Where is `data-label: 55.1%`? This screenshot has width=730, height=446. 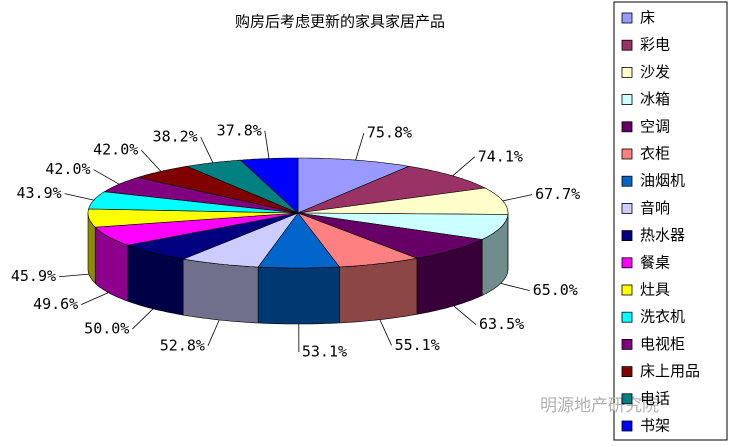 data-label: 55.1% is located at coordinates (417, 345).